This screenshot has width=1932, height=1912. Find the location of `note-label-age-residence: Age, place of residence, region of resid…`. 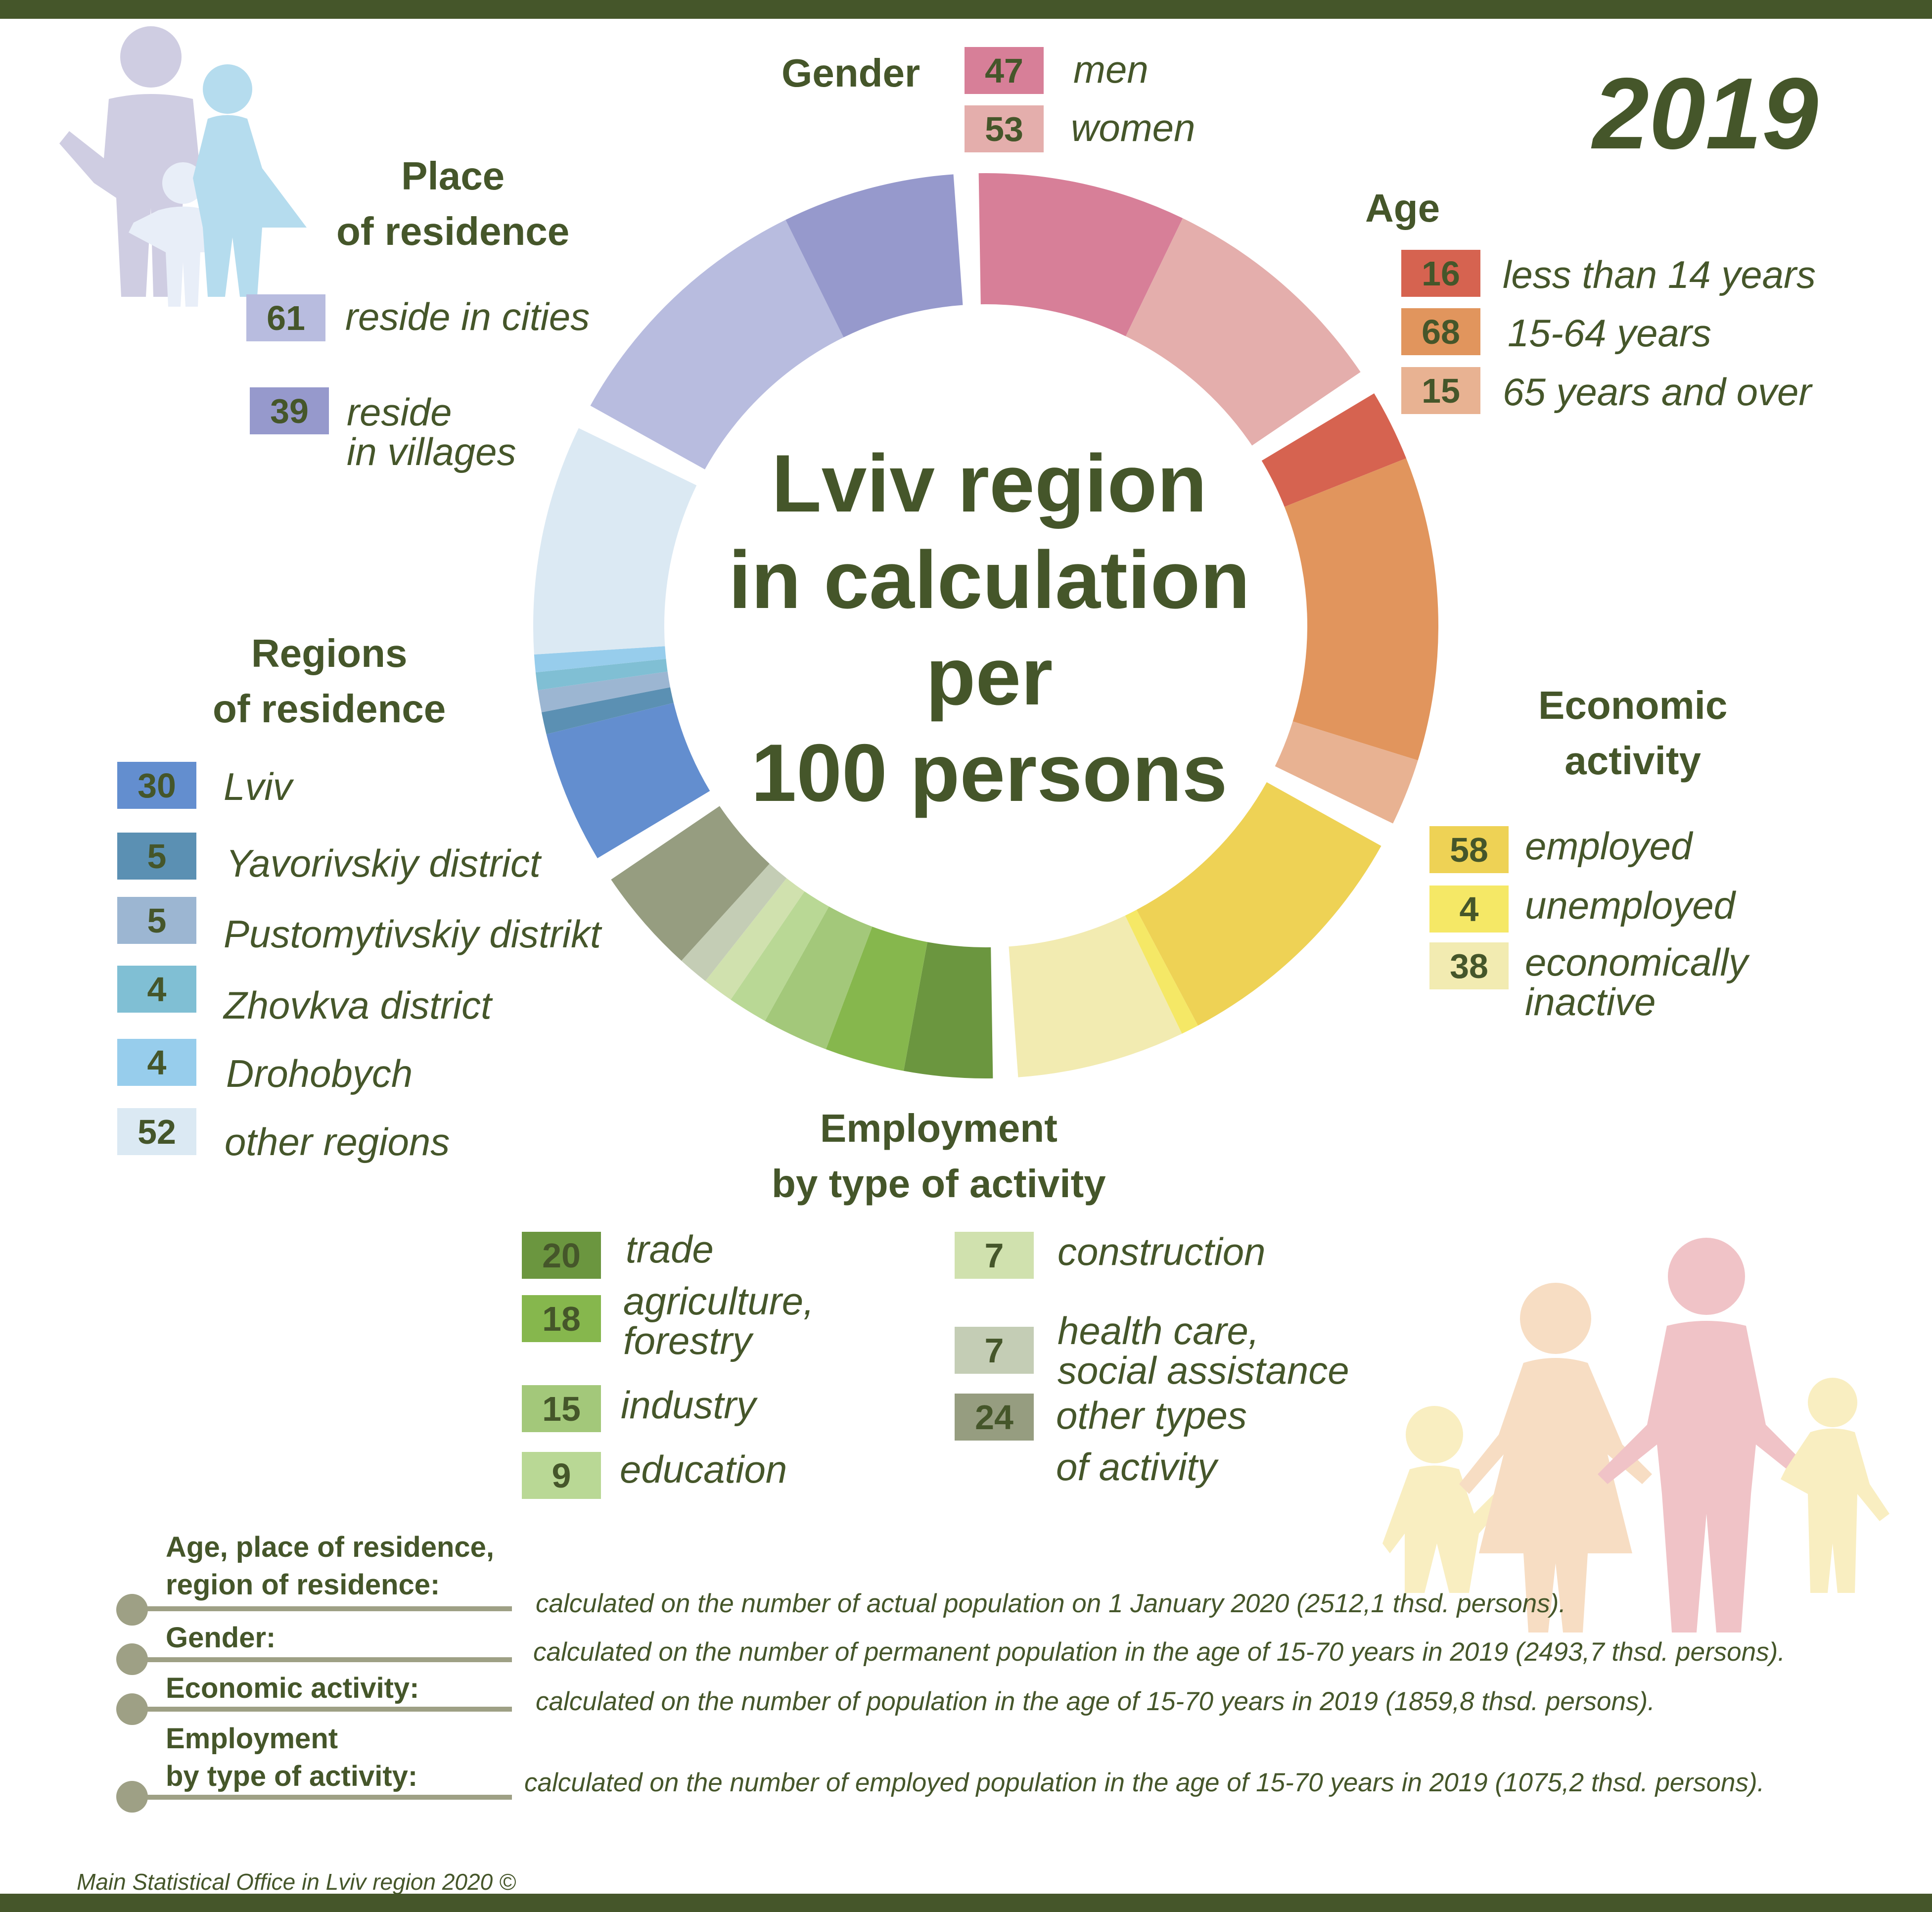

note-label-age-residence: Age, place of residence, region of resid… is located at coordinates (330, 1567).